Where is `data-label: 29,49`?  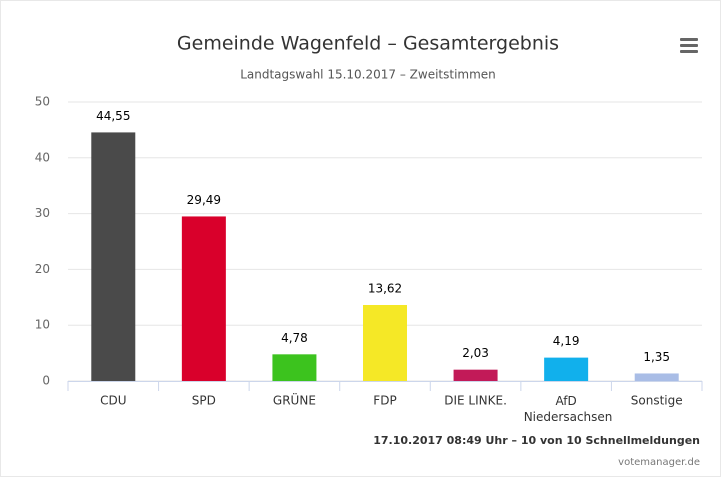 data-label: 29,49 is located at coordinates (204, 200).